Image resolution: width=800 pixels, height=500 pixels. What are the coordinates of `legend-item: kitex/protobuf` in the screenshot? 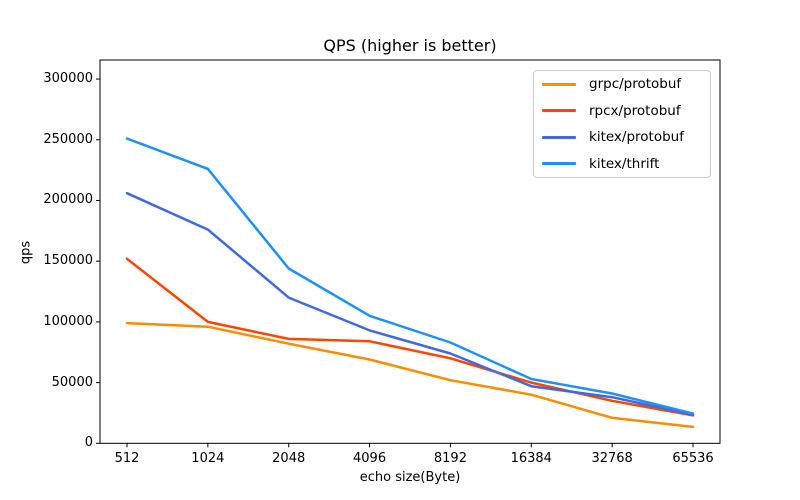 It's located at (626, 137).